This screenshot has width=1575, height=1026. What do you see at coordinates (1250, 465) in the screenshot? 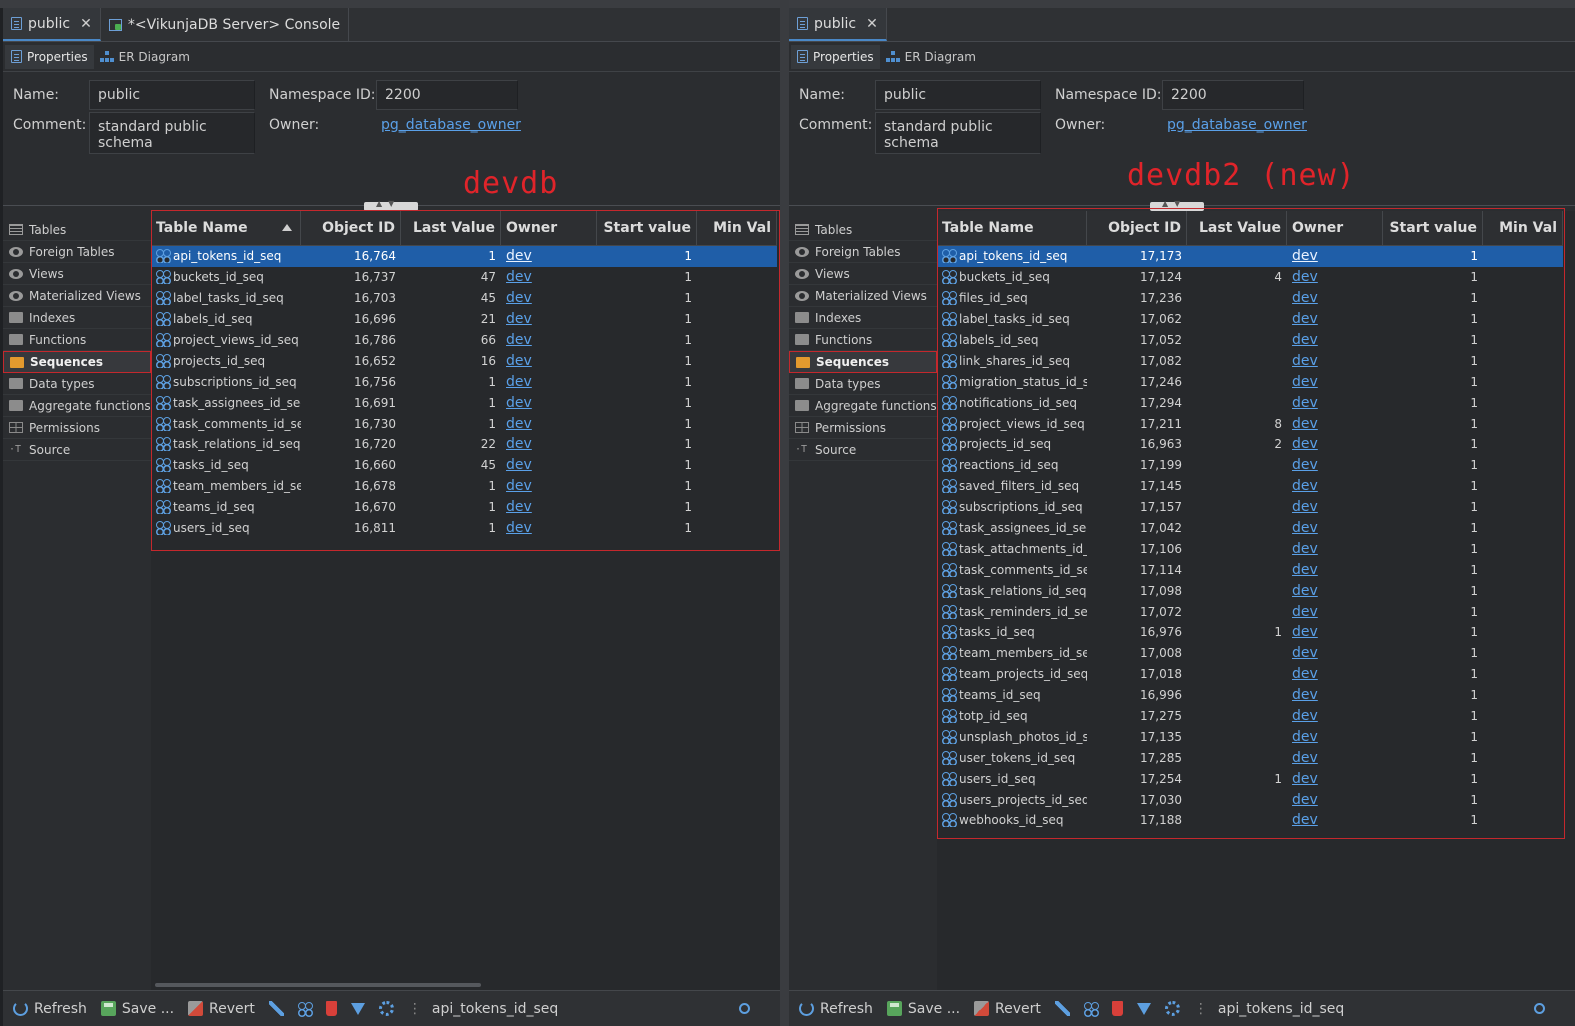
I see `table-row: reactions_id_seq 17,199 dev 1` at bounding box center [1250, 465].